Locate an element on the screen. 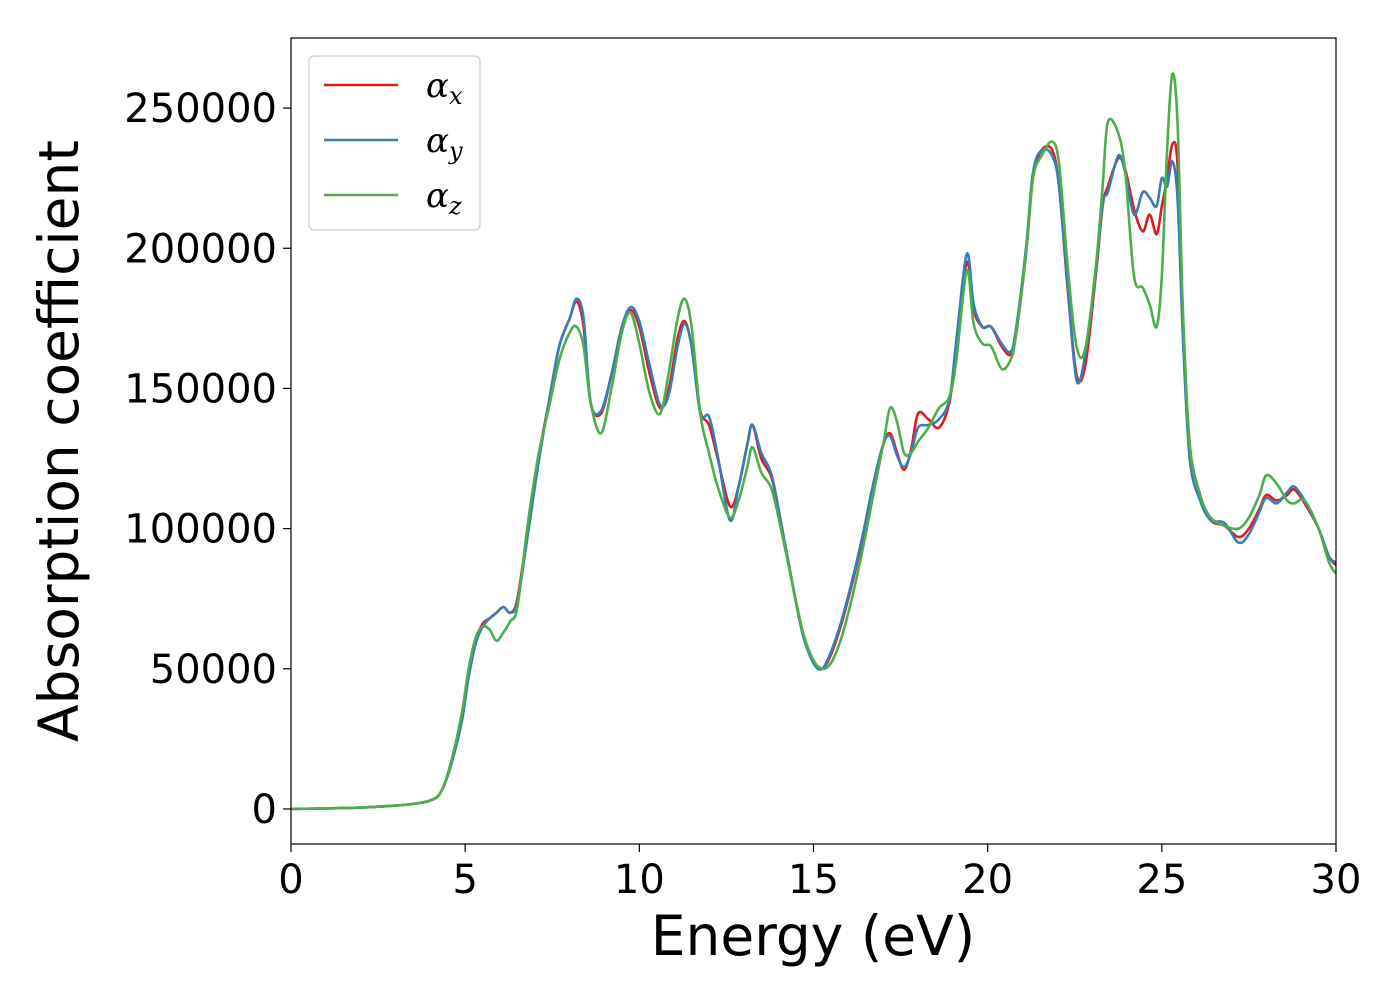 Image resolution: width=1400 pixels, height=1000 pixels. legend: αx αy αz is located at coordinates (394, 143).